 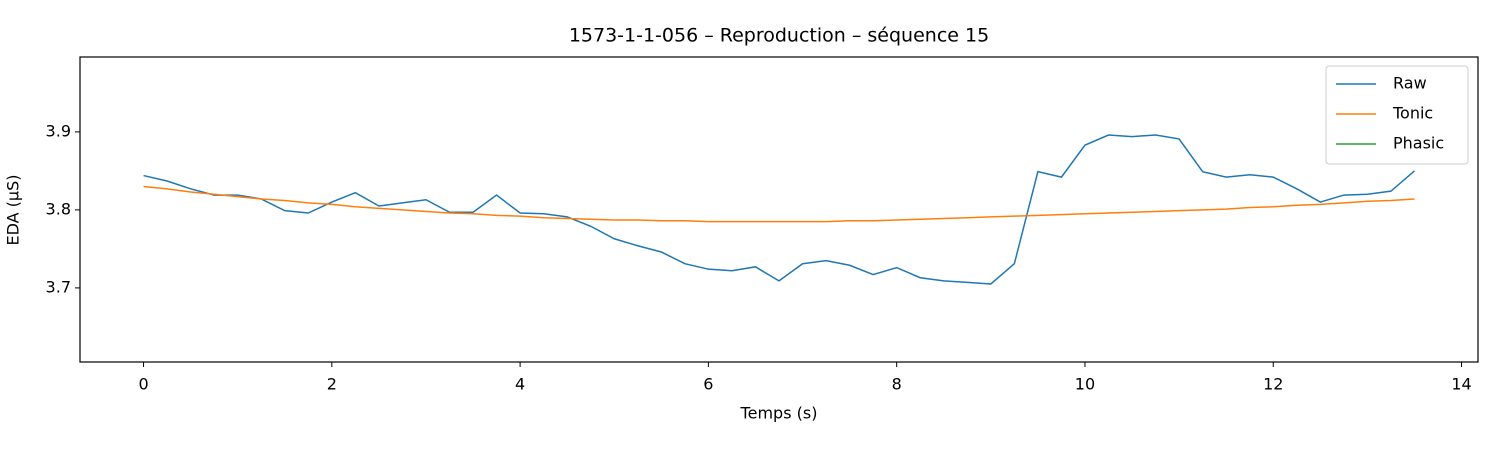 I want to click on y-tick-label: 3.9, so click(x=58, y=130).